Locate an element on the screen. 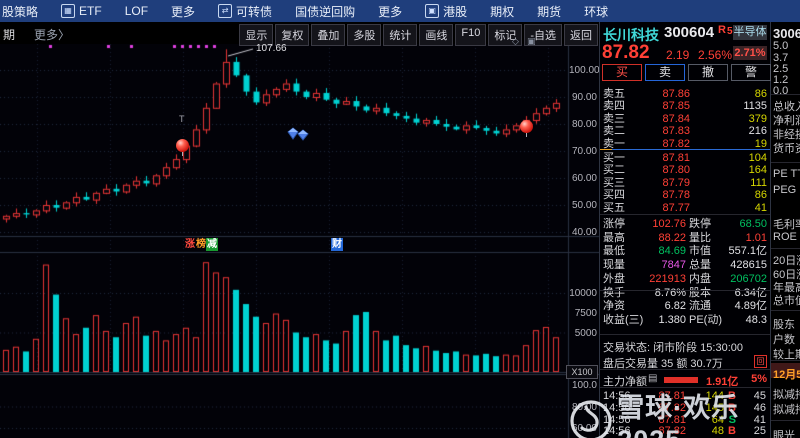 This screenshot has width=800, height=438. menu-item-label: 环球 is located at coordinates (596, 11).